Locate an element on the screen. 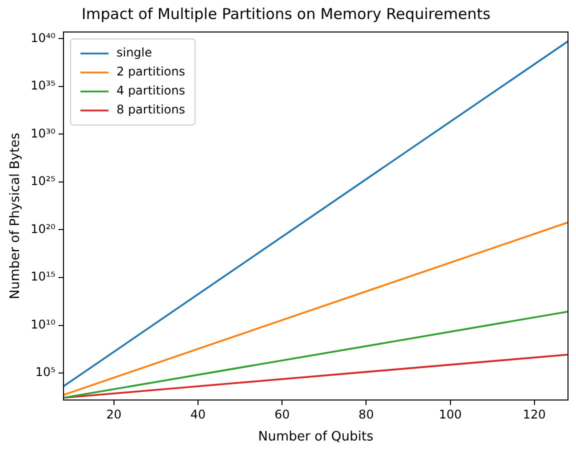  legend-label: 2 partitions is located at coordinates (151, 71).